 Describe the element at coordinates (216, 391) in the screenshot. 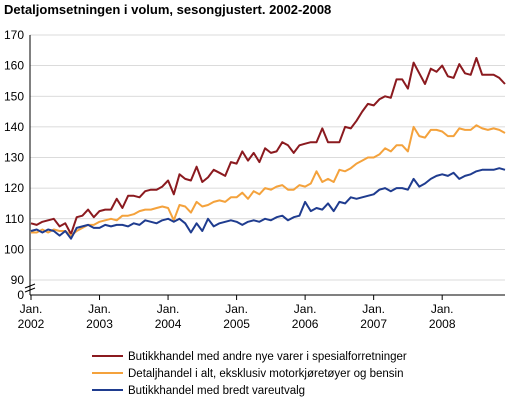

I see `legend-label: Butikkhandel med bredt vareutvalg` at that location.